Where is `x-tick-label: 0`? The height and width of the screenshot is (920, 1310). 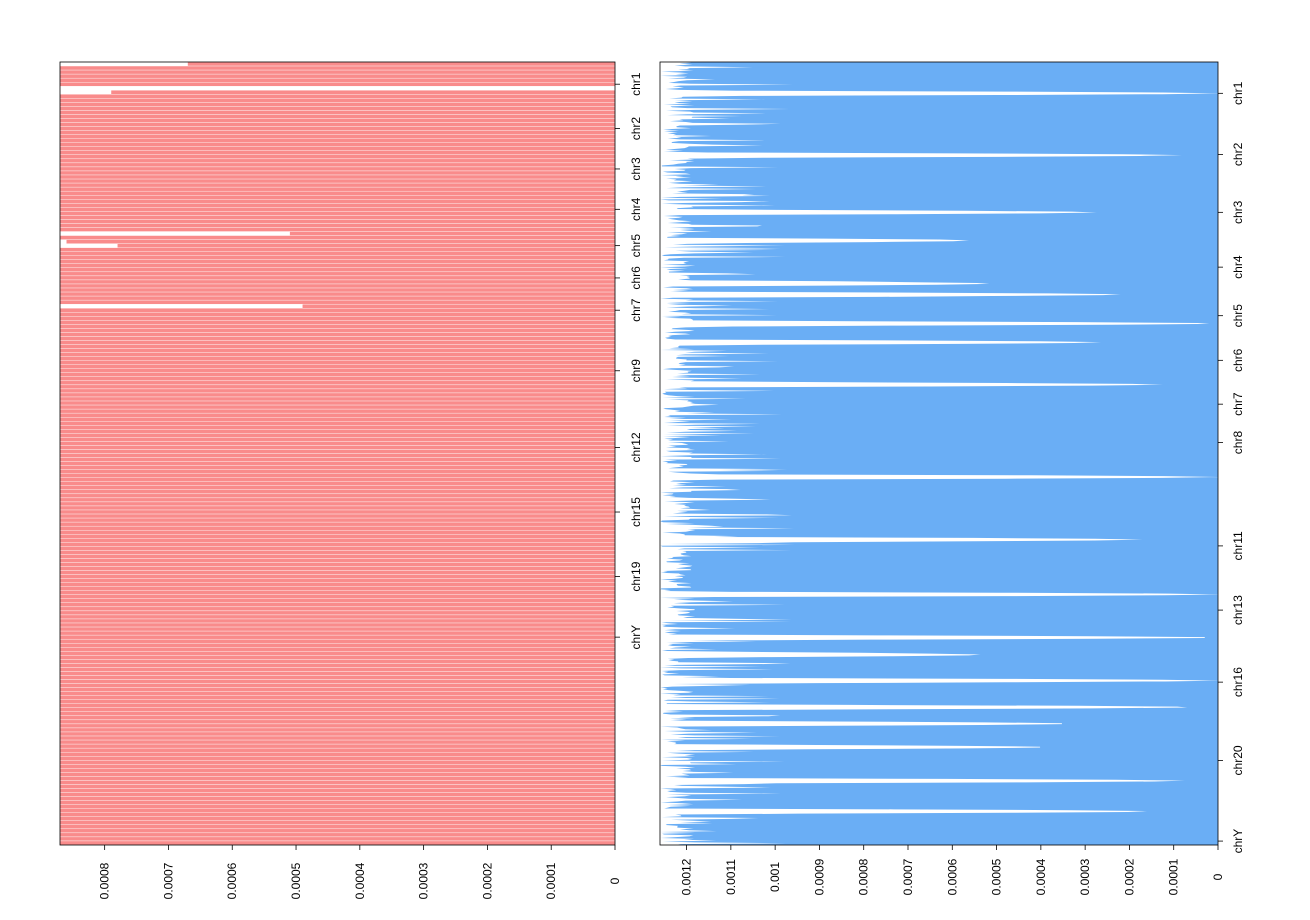
x-tick-label: 0 is located at coordinates (615, 880).